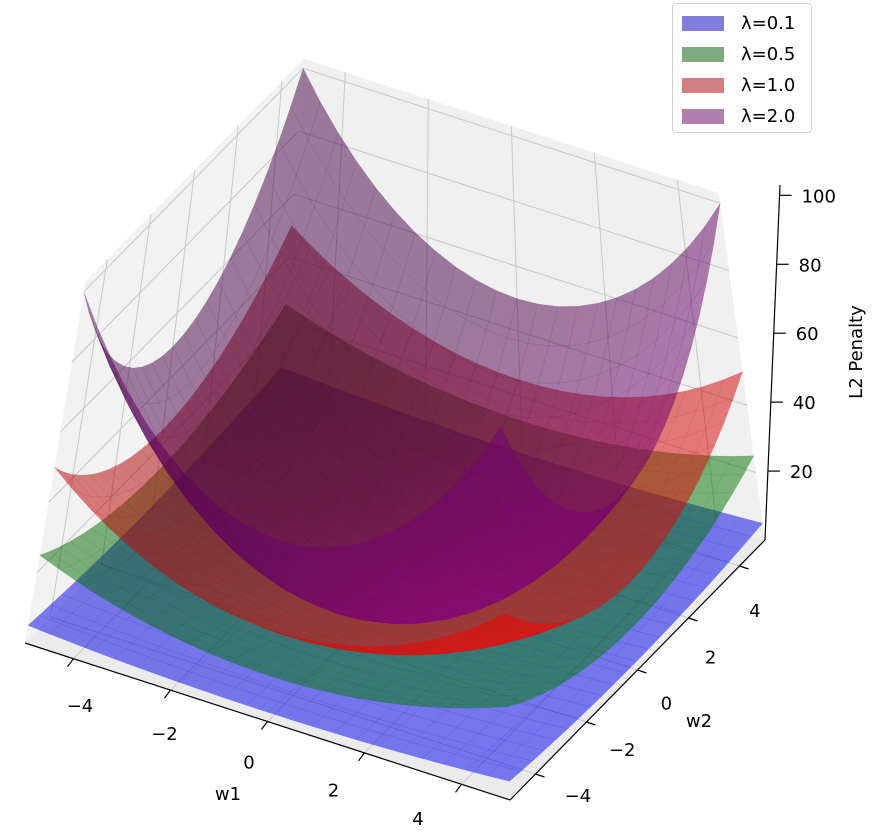 This screenshot has width=876, height=836. I want to click on z-tick-label: 80, so click(810, 265).